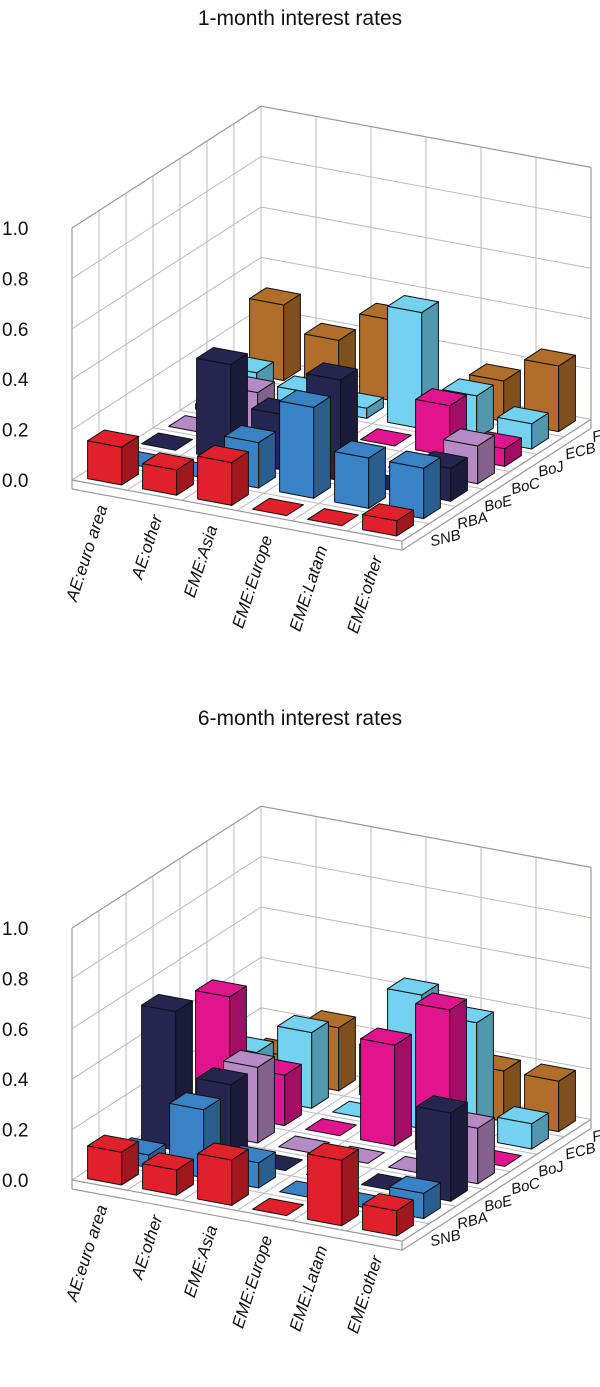 The width and height of the screenshot is (600, 1387). I want to click on y-tick-label: 0.8, so click(15, 979).